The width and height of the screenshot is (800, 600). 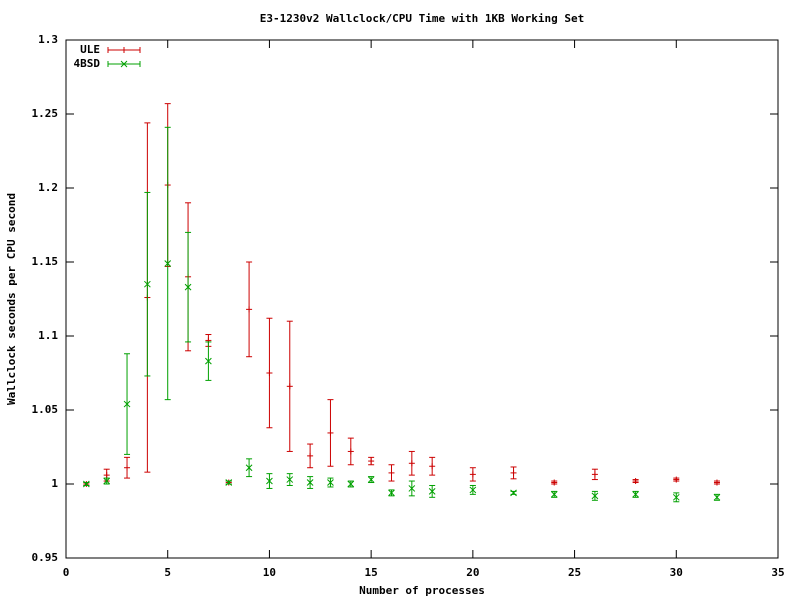 What do you see at coordinates (472, 572) in the screenshot?
I see `x-tick-label: 20` at bounding box center [472, 572].